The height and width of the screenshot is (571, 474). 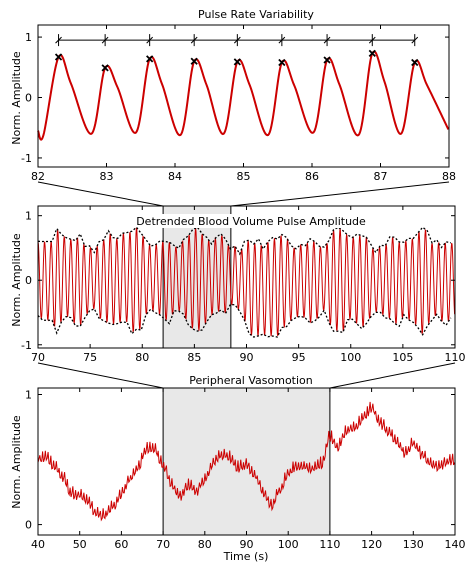 What do you see at coordinates (121, 544) in the screenshot?
I see `x-tick-label: 60` at bounding box center [121, 544].